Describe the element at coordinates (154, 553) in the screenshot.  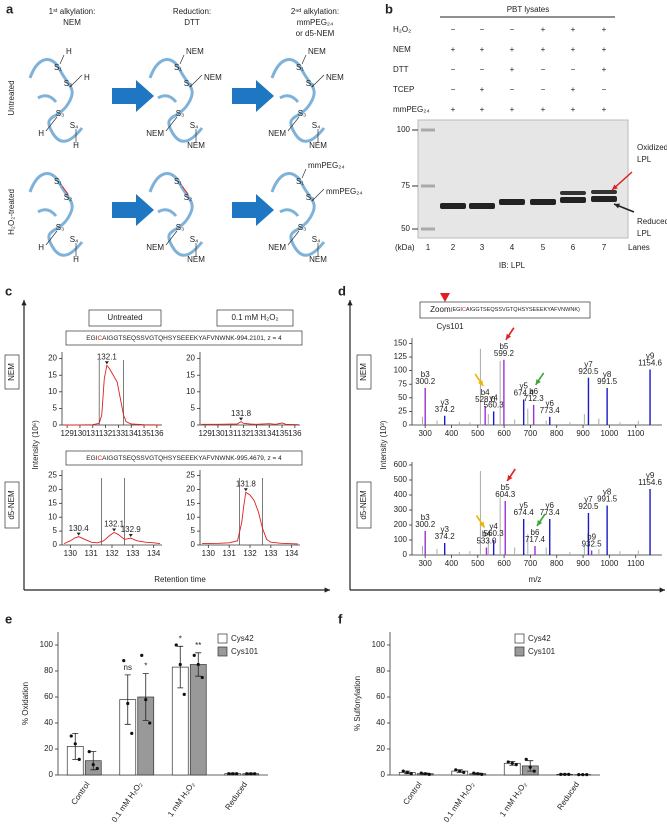
I see `x-tick-label: 134` at that location.